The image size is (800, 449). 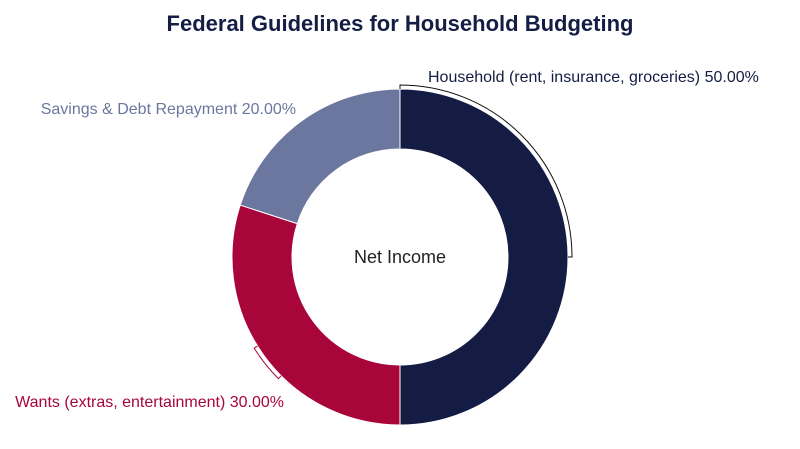 What do you see at coordinates (168, 109) in the screenshot?
I see `slice-label-savings: Savings & Debt Repayment 20.00%` at bounding box center [168, 109].